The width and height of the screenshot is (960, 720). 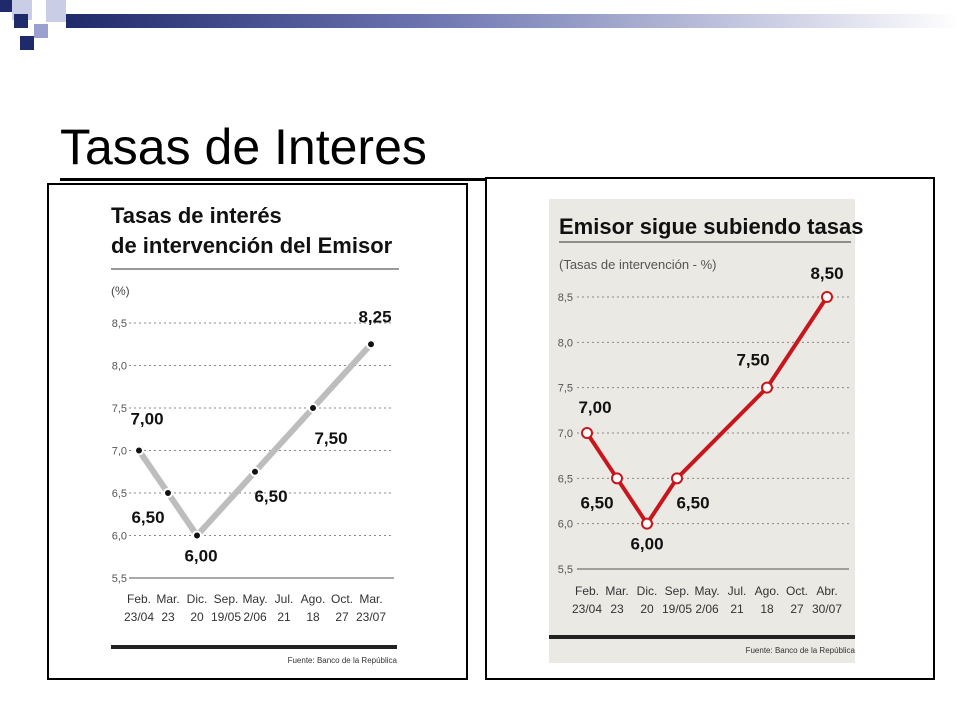 I want to click on left-data-label: 7,00, so click(x=146, y=419).